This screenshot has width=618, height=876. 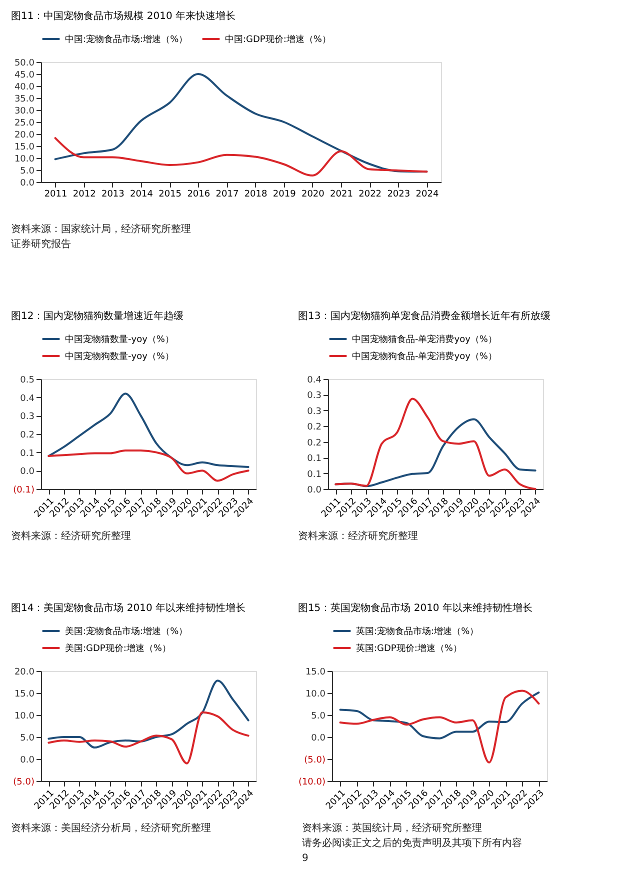 I want to click on text: 证券研究报告, so click(x=41, y=244).